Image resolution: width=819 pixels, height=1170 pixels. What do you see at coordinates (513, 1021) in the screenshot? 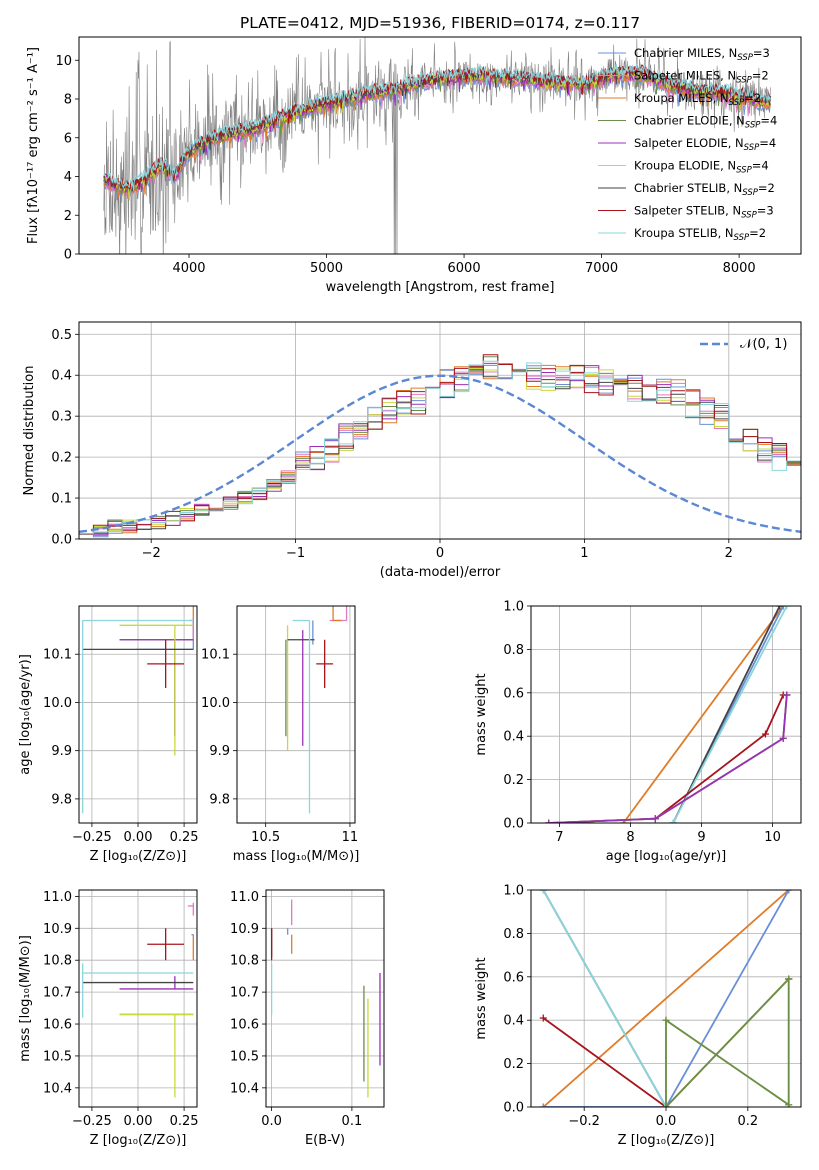
I see `weight-Z-ytick-label: 0.4` at bounding box center [513, 1021].